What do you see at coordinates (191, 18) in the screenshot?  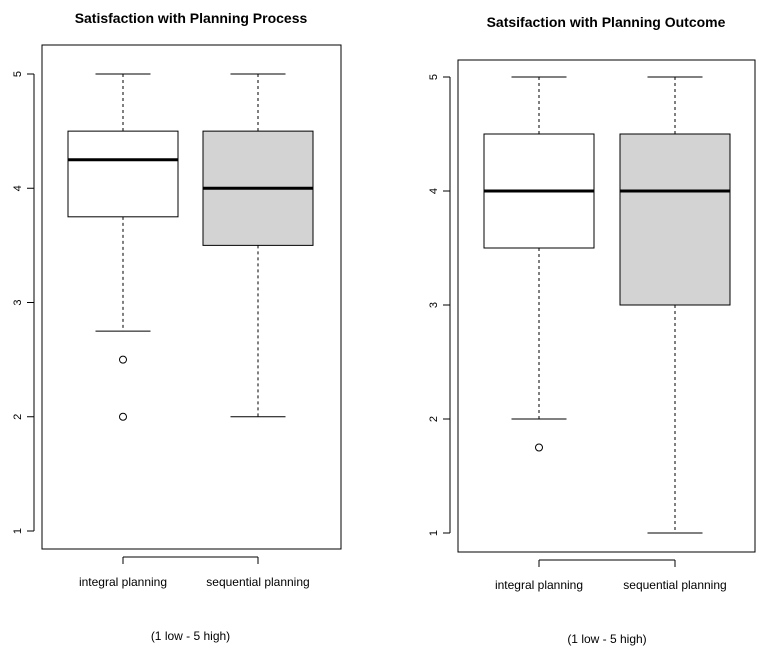 I see `chart-title: Satisfaction with Planning Process` at bounding box center [191, 18].